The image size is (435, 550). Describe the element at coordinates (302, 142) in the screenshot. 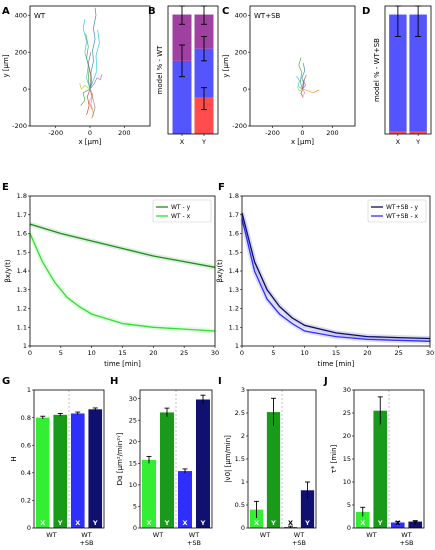

I see `x-axis-label: x [μm]` at that location.